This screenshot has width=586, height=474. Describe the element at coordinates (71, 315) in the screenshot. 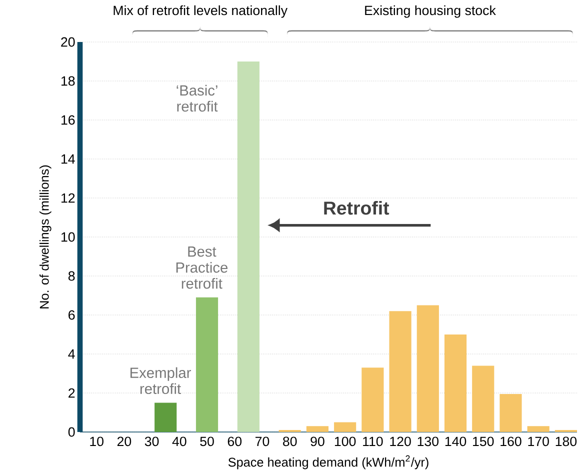

I see `y-tick-label: 6` at that location.